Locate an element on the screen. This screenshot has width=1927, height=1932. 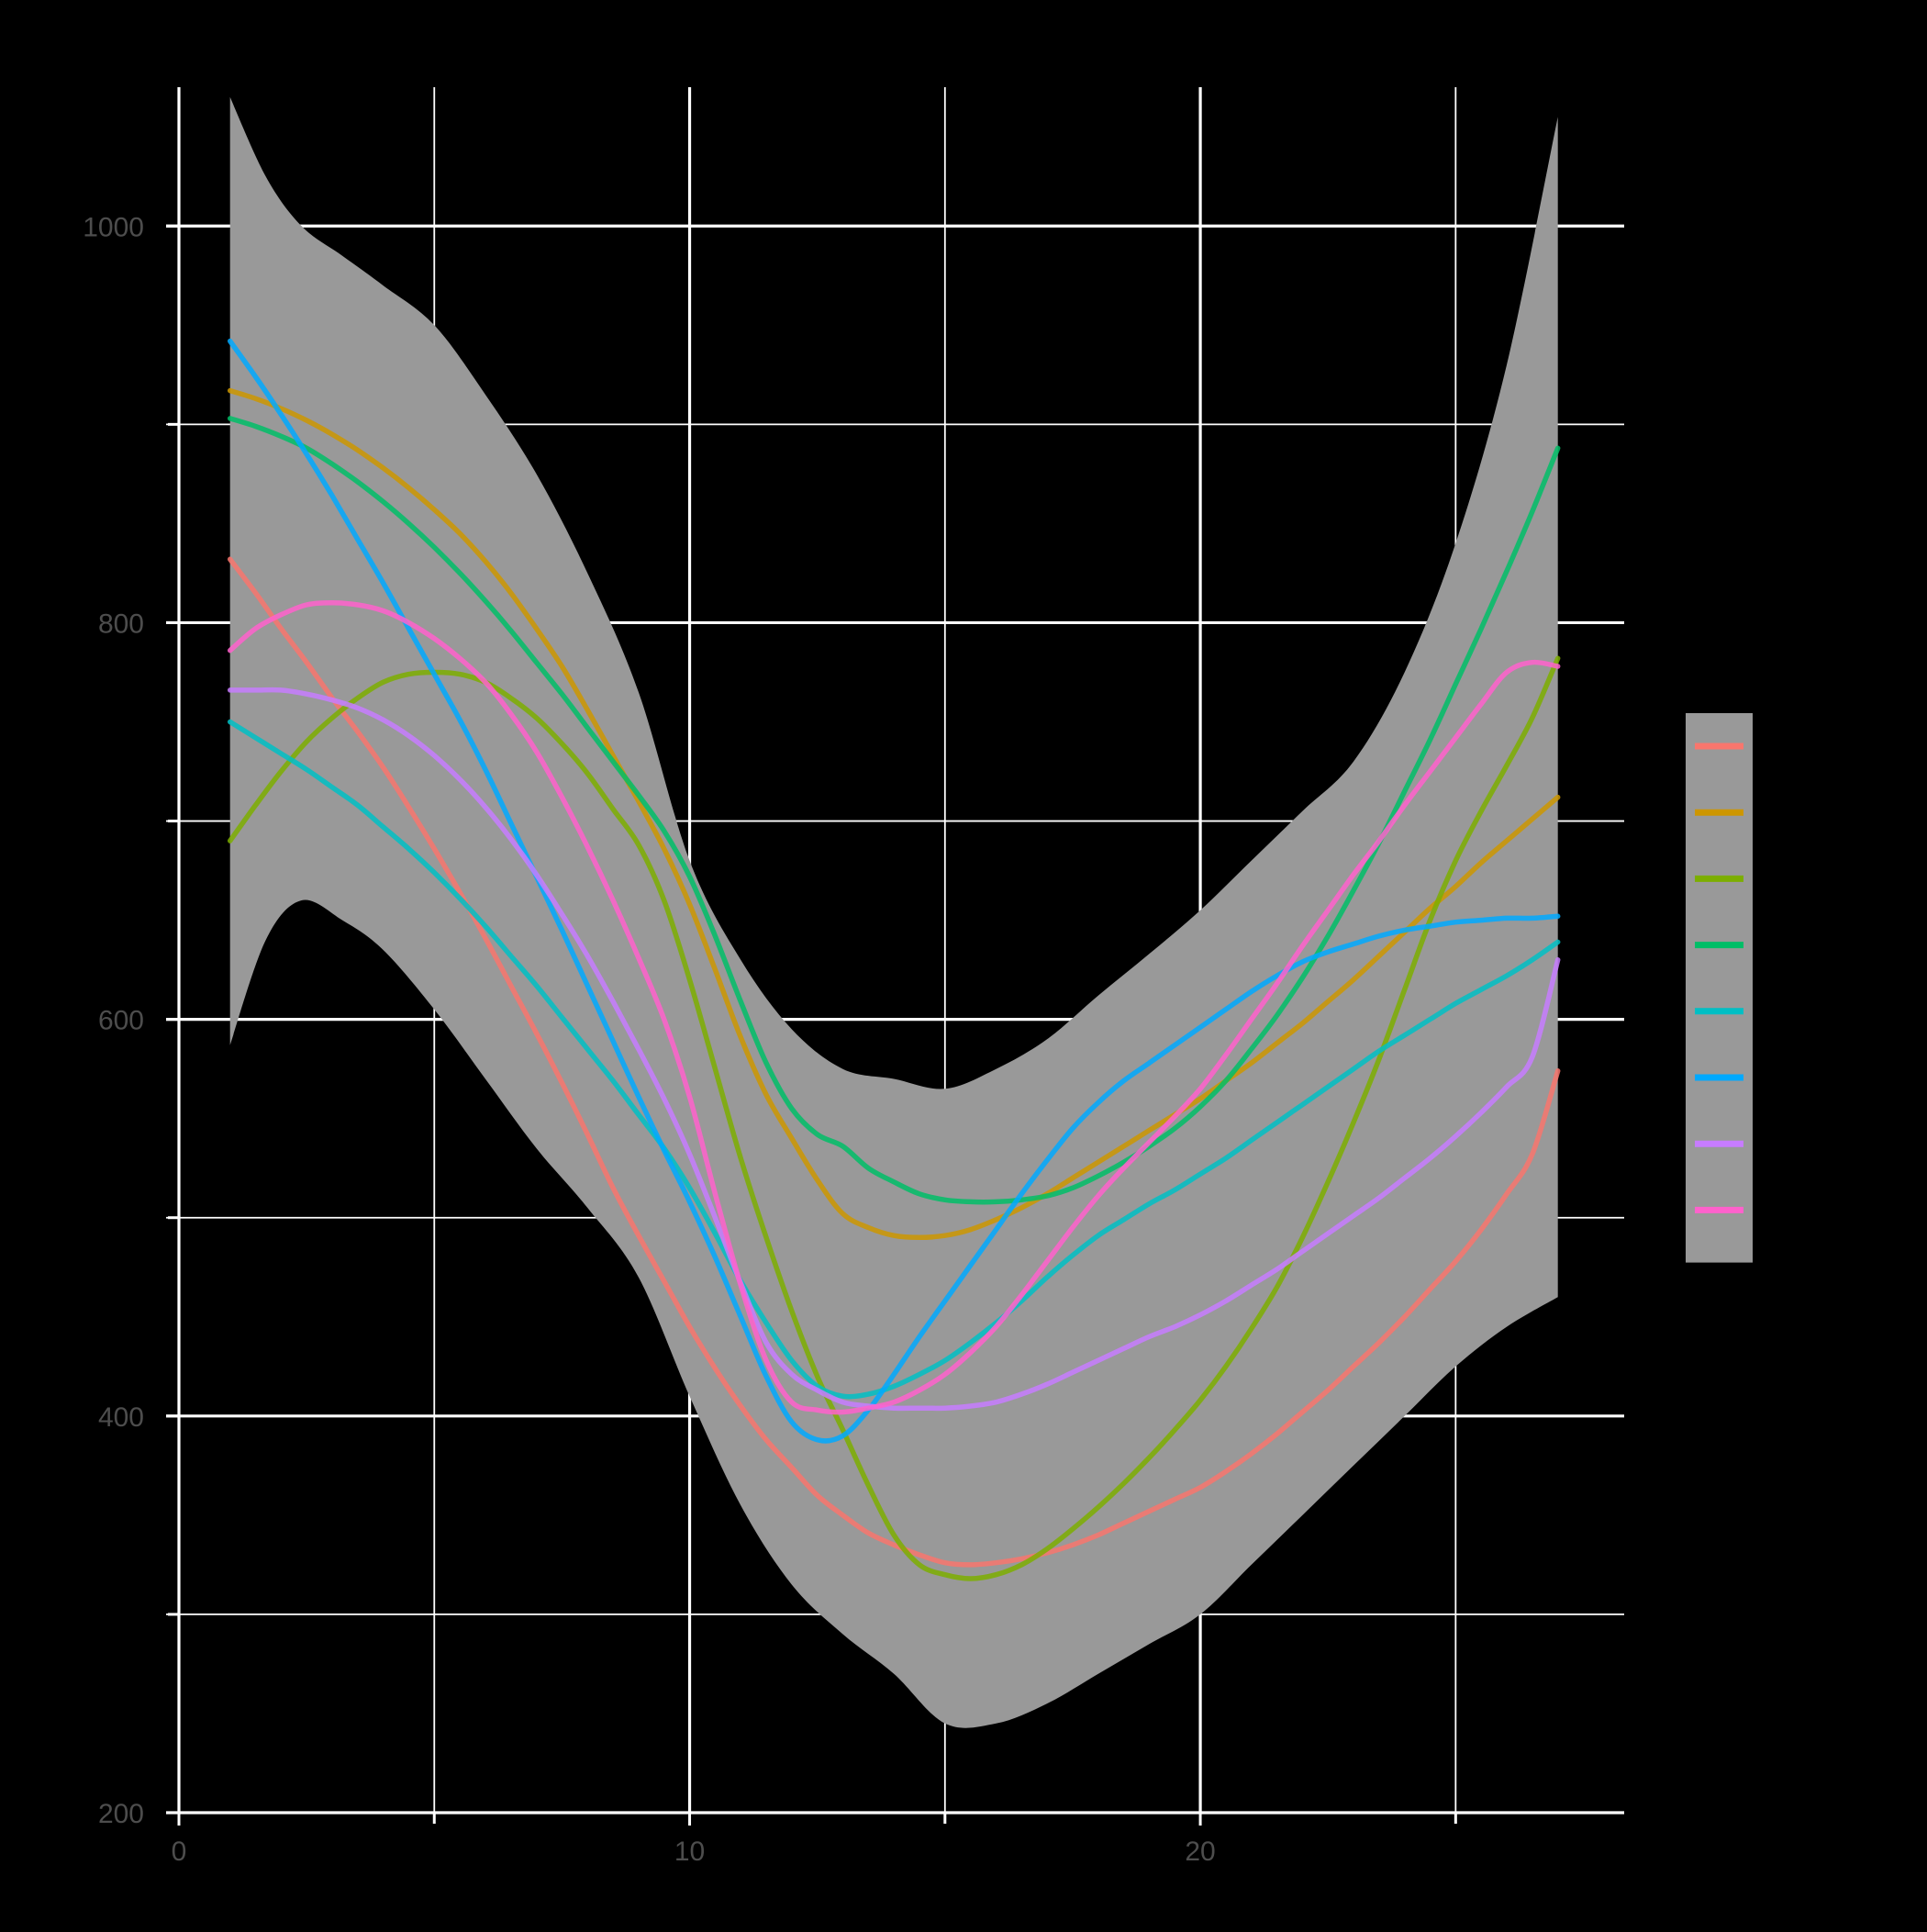
legend is located at coordinates (1719, 988).